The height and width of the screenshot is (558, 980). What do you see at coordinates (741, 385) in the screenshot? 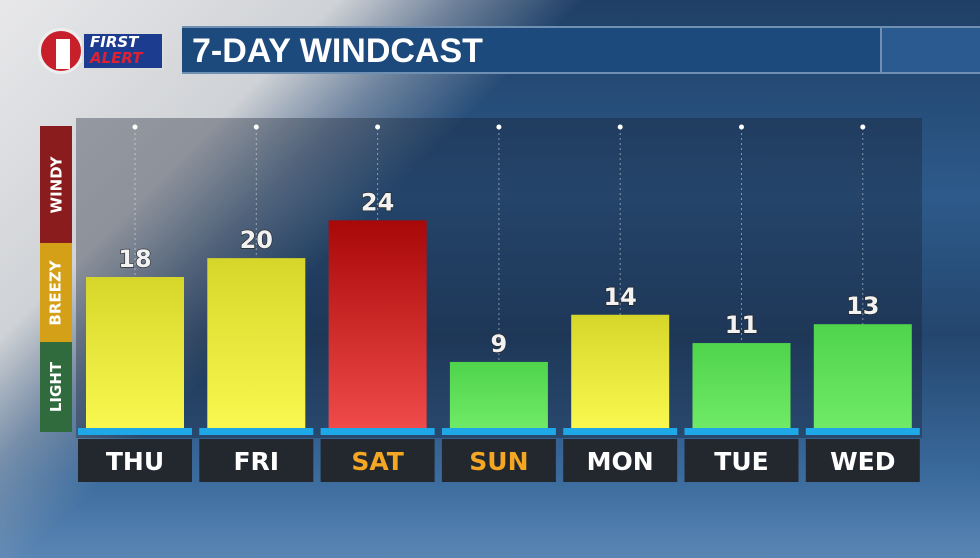
I see `bar-tue` at bounding box center [741, 385].